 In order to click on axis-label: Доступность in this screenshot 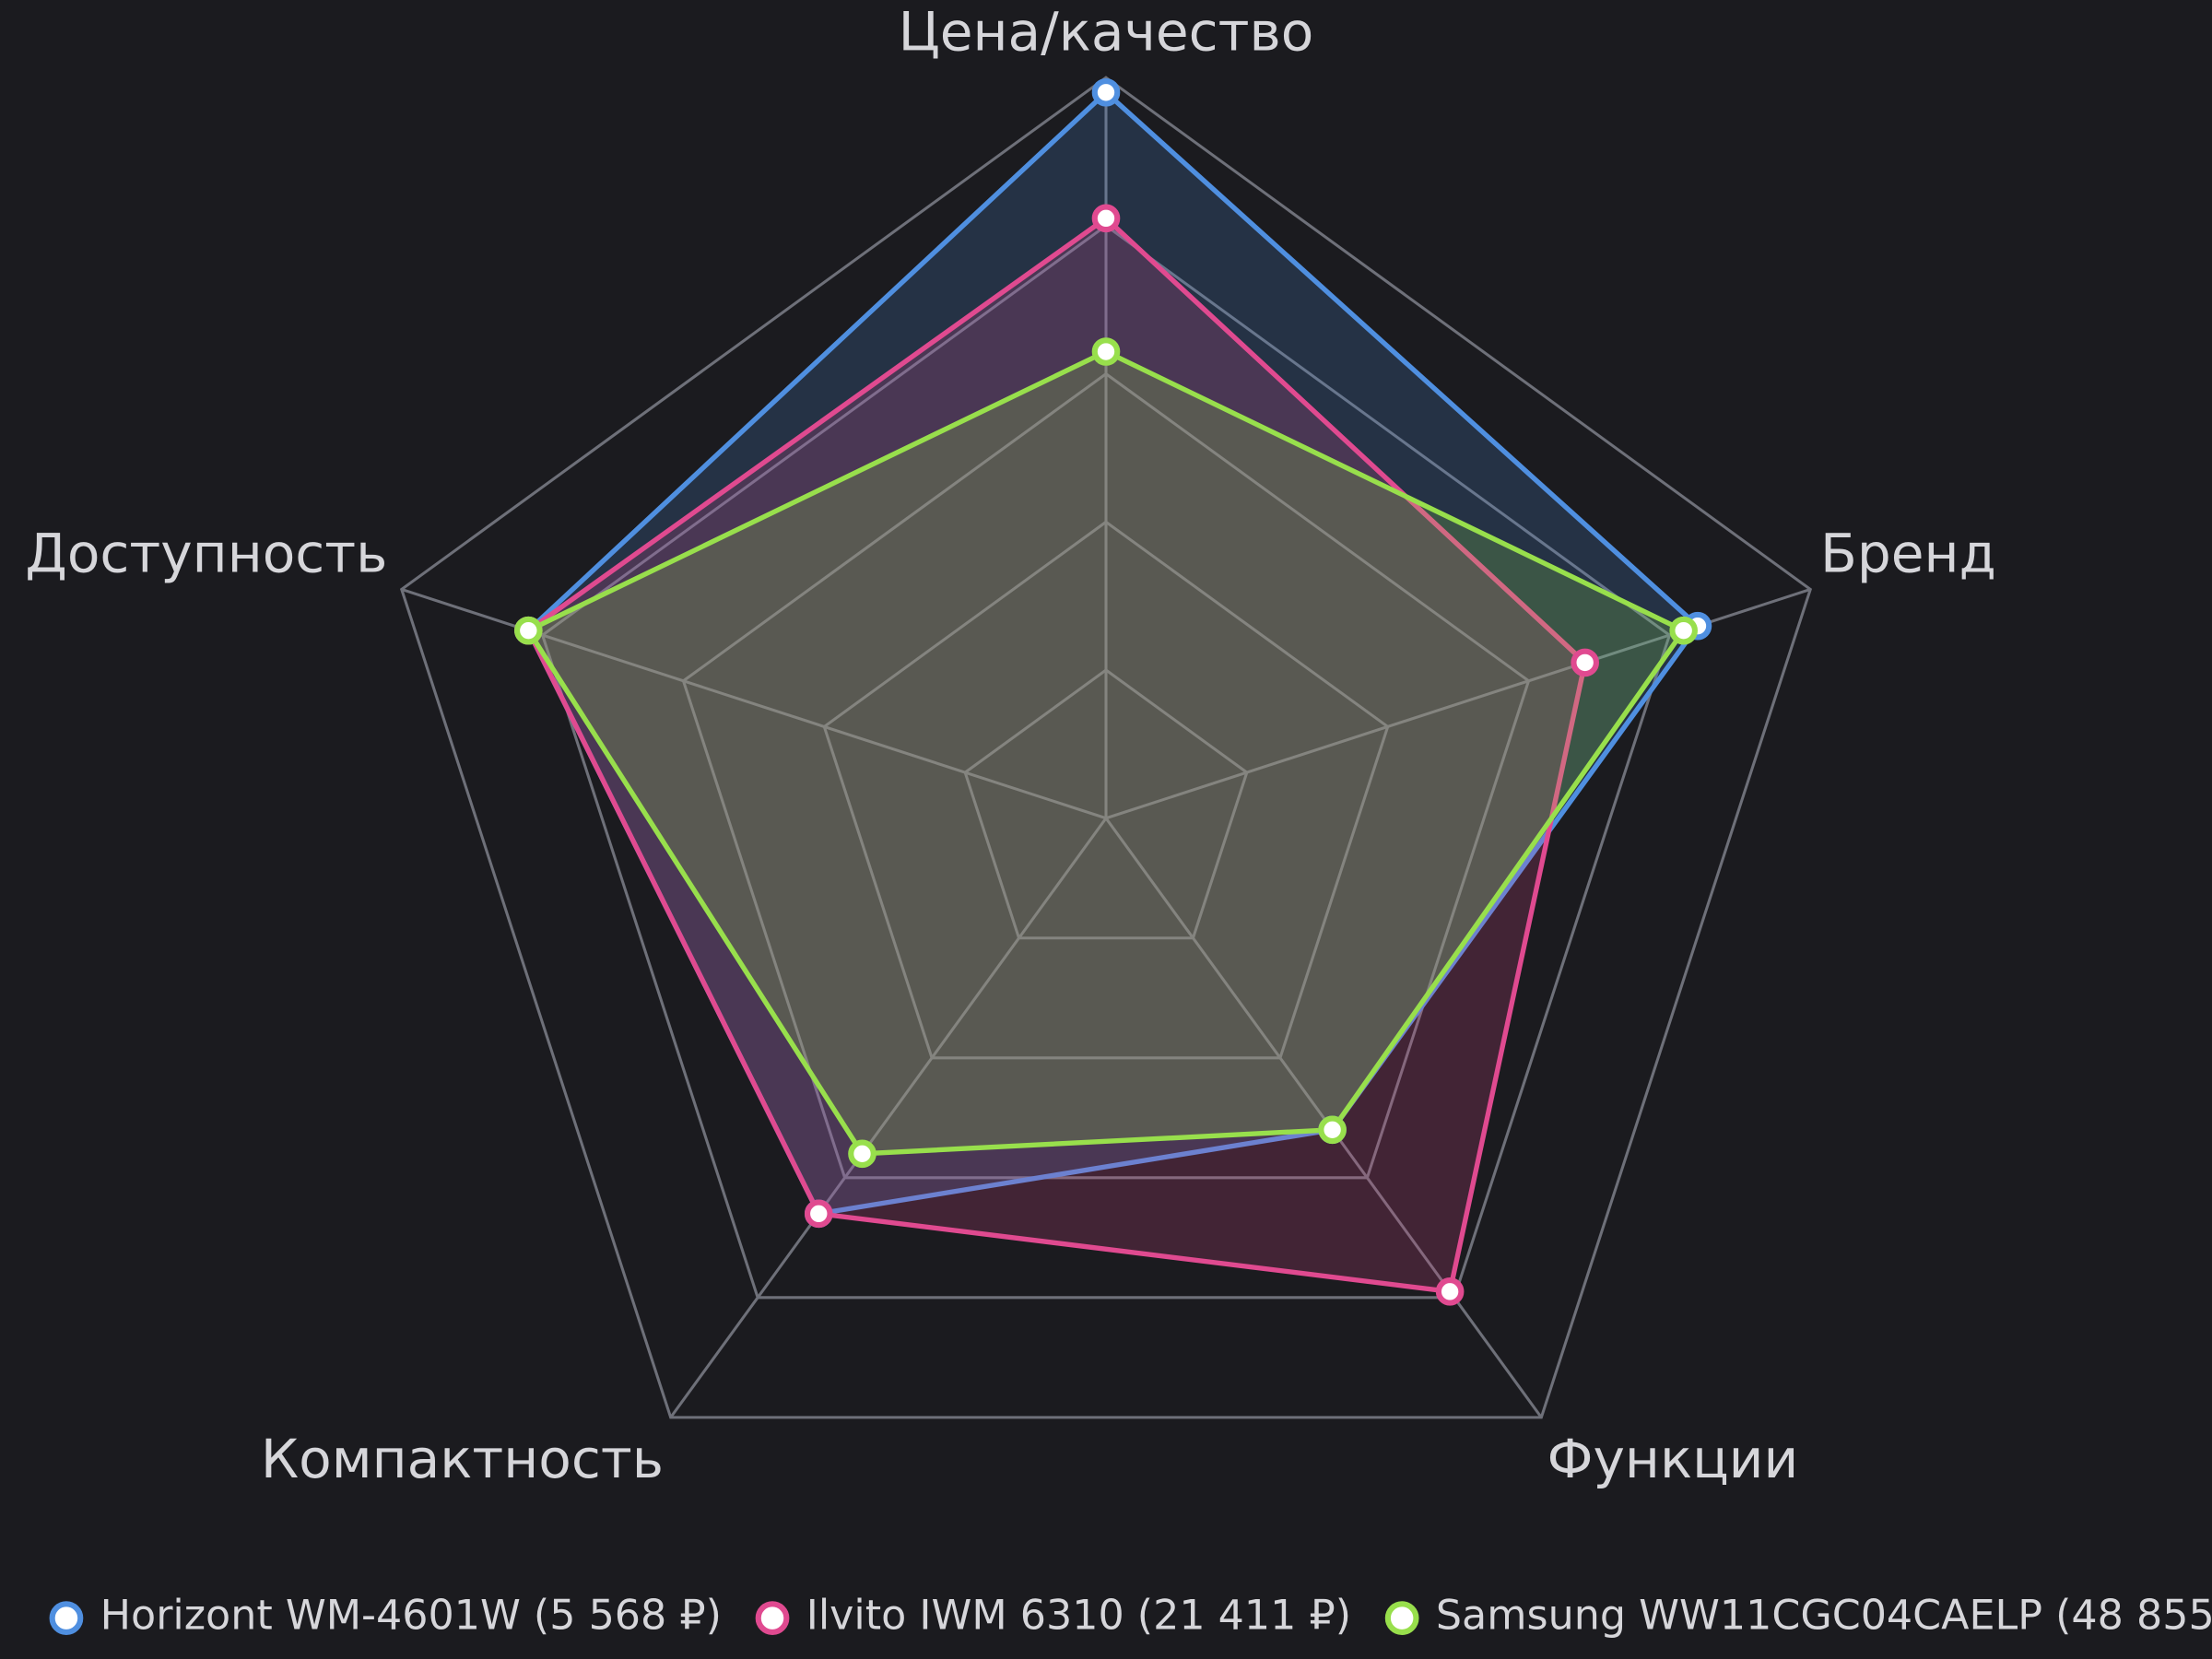, I will do `click(206, 553)`.